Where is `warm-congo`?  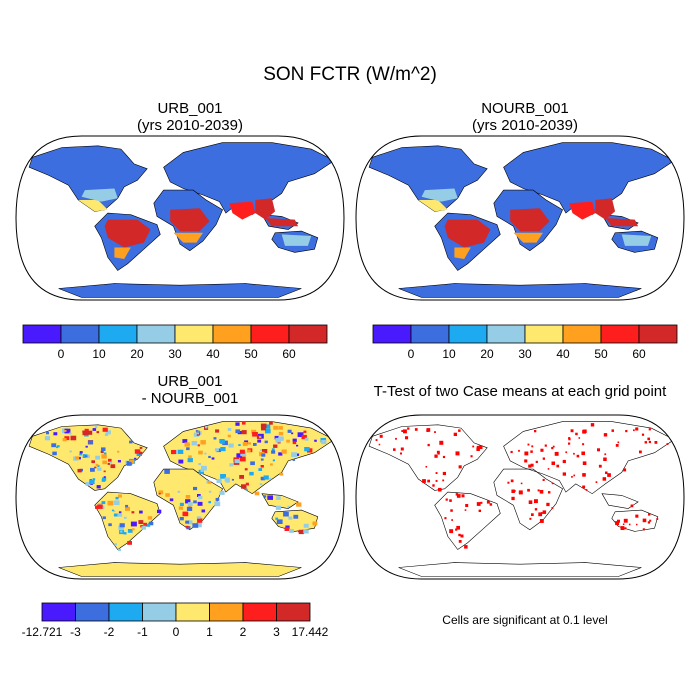 warm-congo is located at coordinates (530, 220).